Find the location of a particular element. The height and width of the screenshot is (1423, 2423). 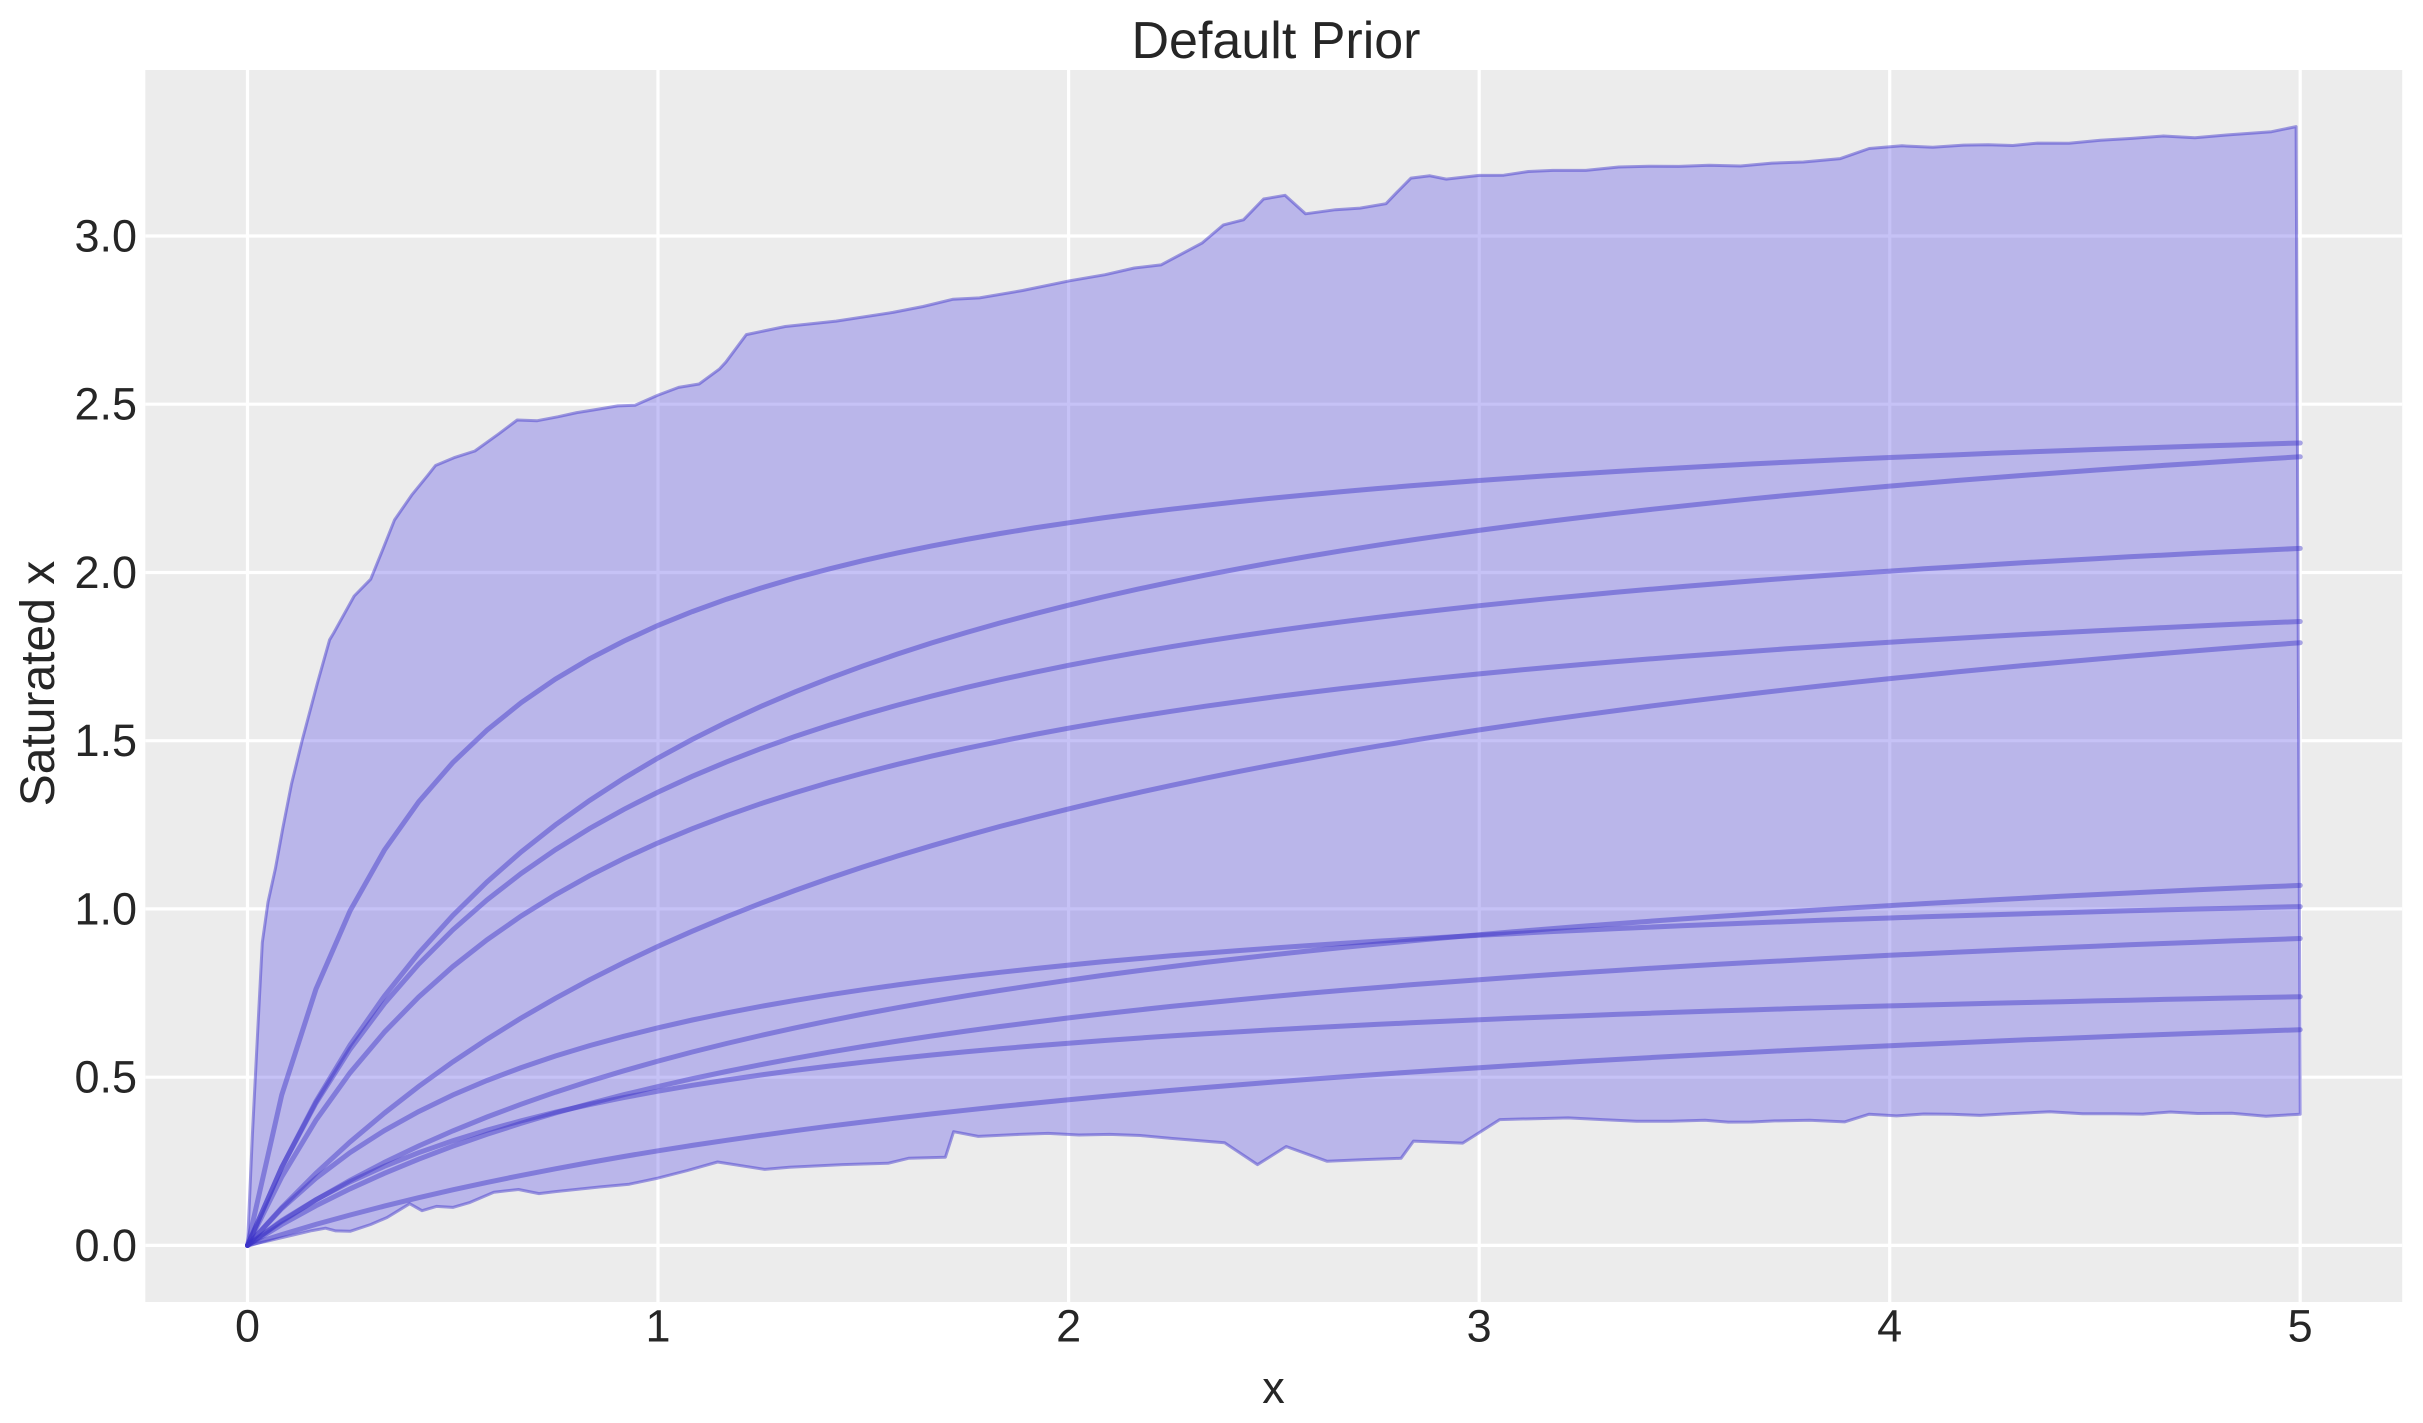

svg-text: 1.0 is located at coordinates (105, 908).